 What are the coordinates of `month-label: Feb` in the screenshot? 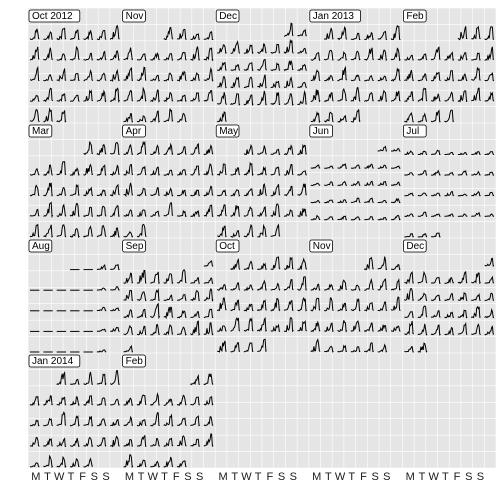 It's located at (414, 16).